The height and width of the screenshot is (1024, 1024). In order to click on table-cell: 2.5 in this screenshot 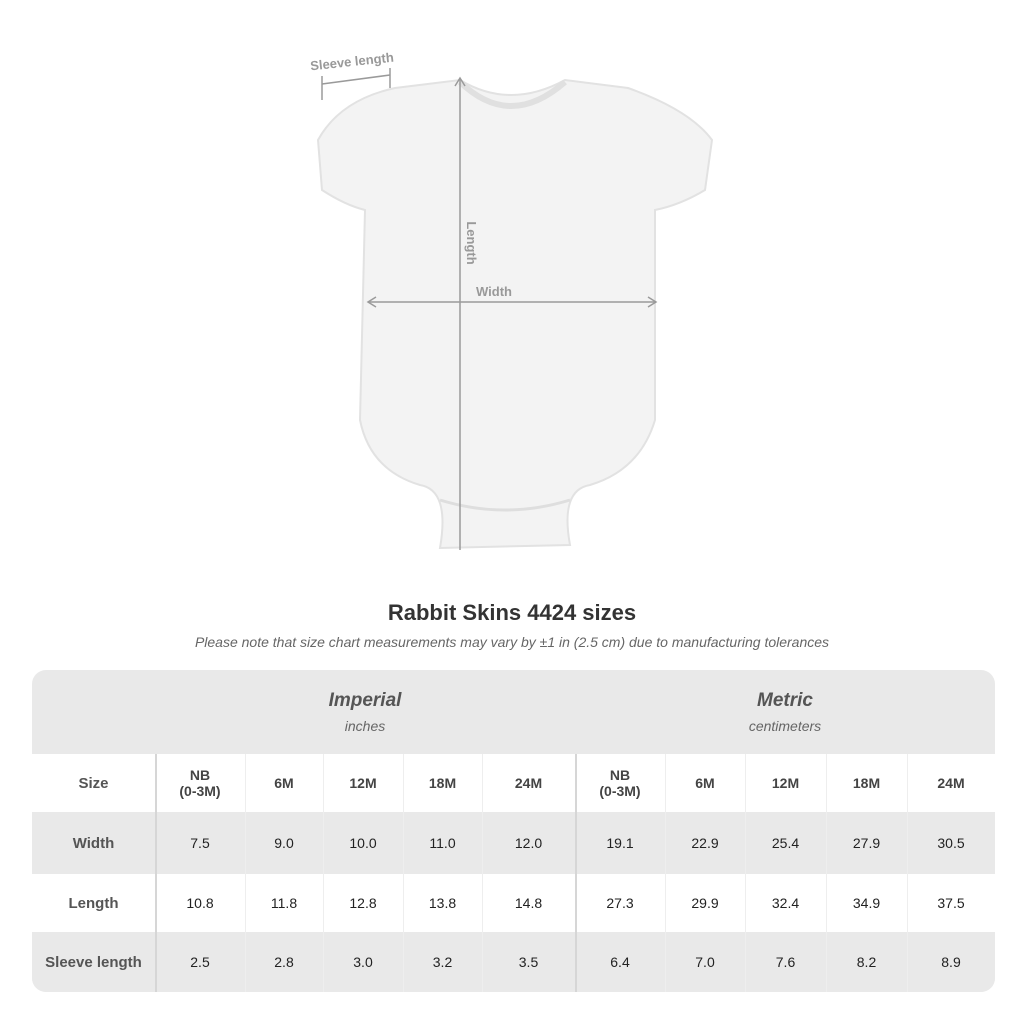, I will do `click(200, 962)`.